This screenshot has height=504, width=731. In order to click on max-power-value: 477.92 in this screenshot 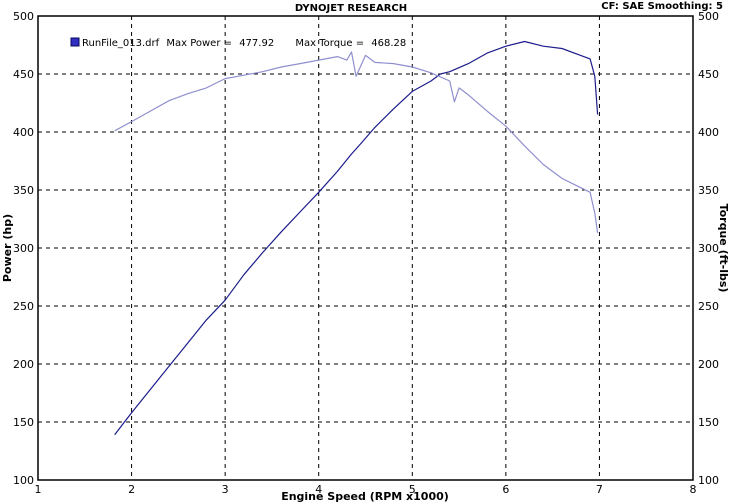, I will do `click(256, 43)`.